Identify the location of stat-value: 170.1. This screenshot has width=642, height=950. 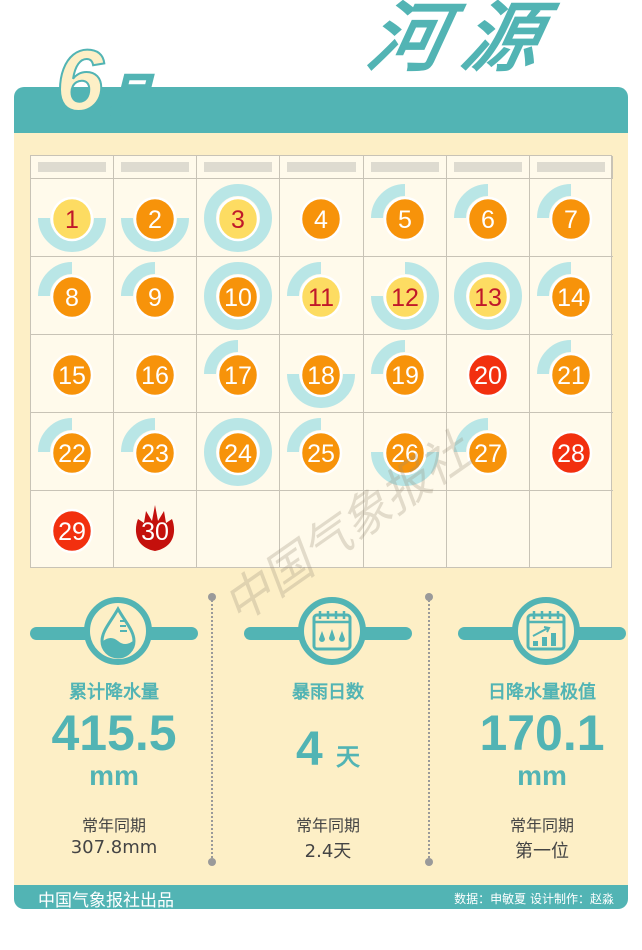
(542, 733).